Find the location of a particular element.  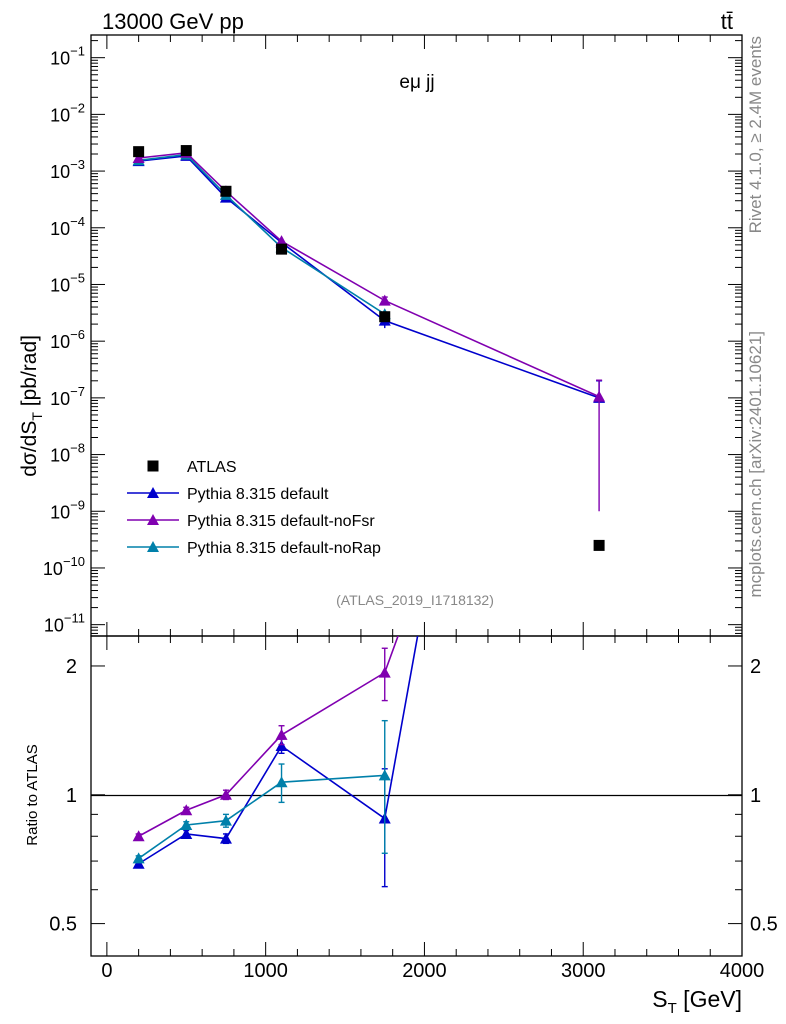

legend-item: ATLAS is located at coordinates (192, 467).